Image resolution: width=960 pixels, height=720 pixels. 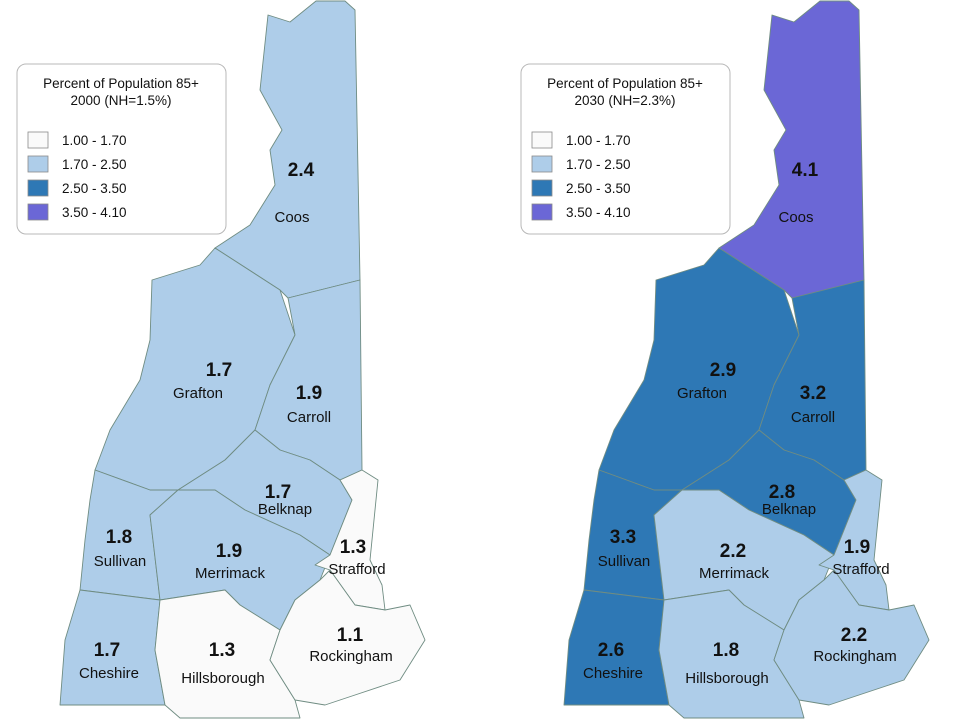 I want to click on value-label-hillsborough: 1.3, so click(x=222, y=650).